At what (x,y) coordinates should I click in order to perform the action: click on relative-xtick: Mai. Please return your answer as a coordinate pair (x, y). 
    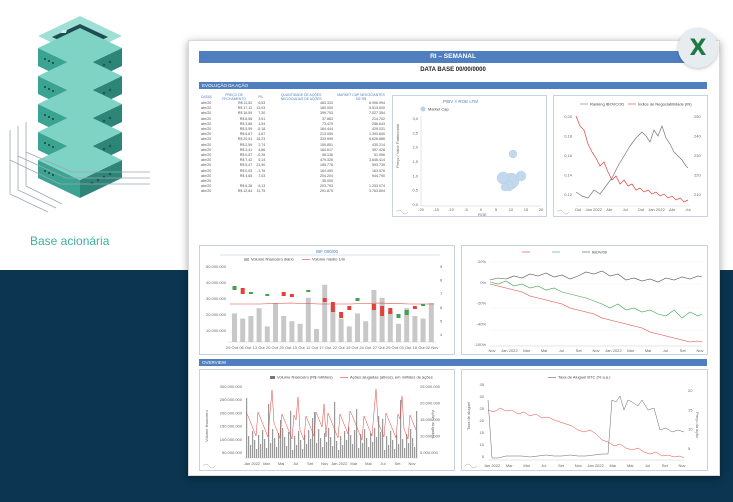
    Looking at the image, I should click on (544, 350).